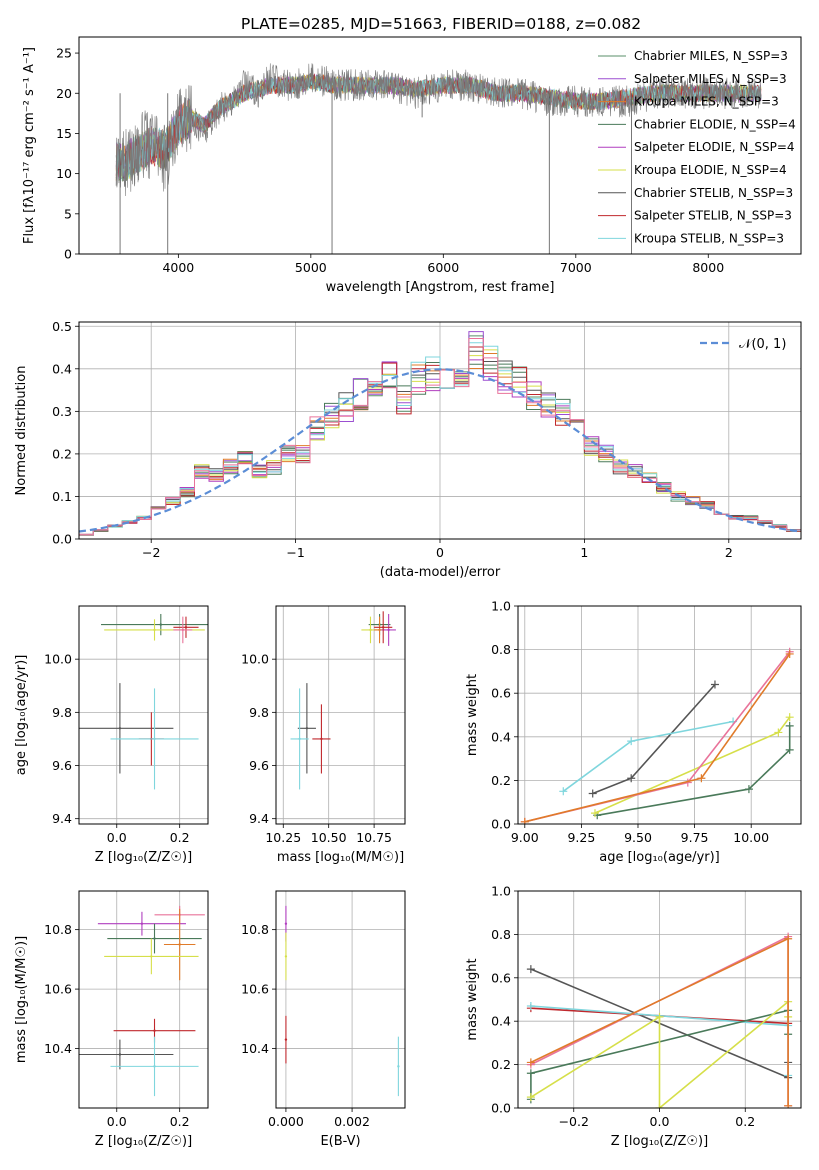 This screenshot has width=819, height=1170. I want to click on x-tick-label: 0.0, so click(117, 1121).